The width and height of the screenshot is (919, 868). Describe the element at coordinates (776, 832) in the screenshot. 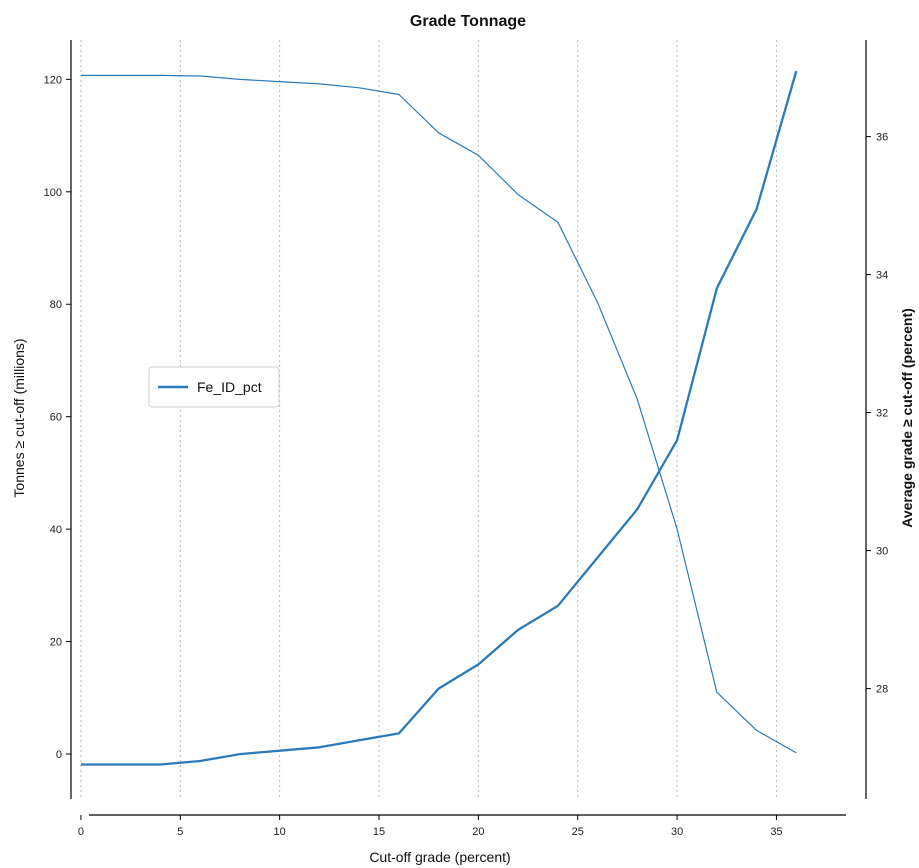

I see `x-tick-label-35: 35` at that location.